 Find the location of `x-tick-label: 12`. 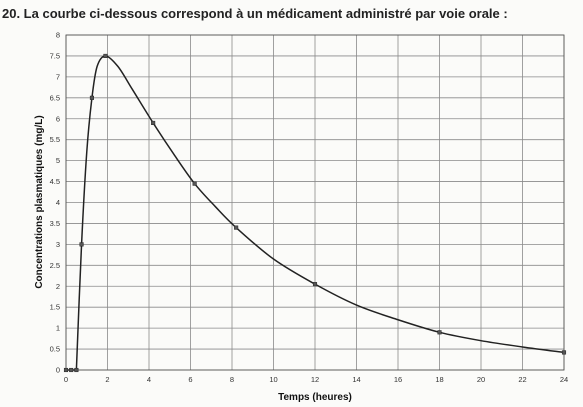

x-tick-label: 12 is located at coordinates (315, 379).